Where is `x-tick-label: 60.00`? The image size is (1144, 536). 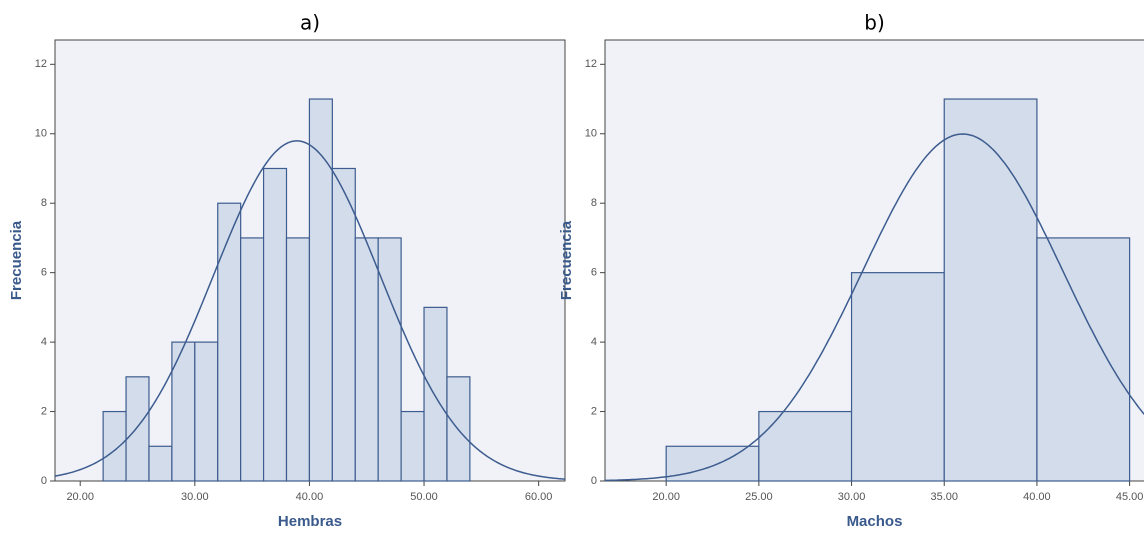 x-tick-label: 60.00 is located at coordinates (539, 497).